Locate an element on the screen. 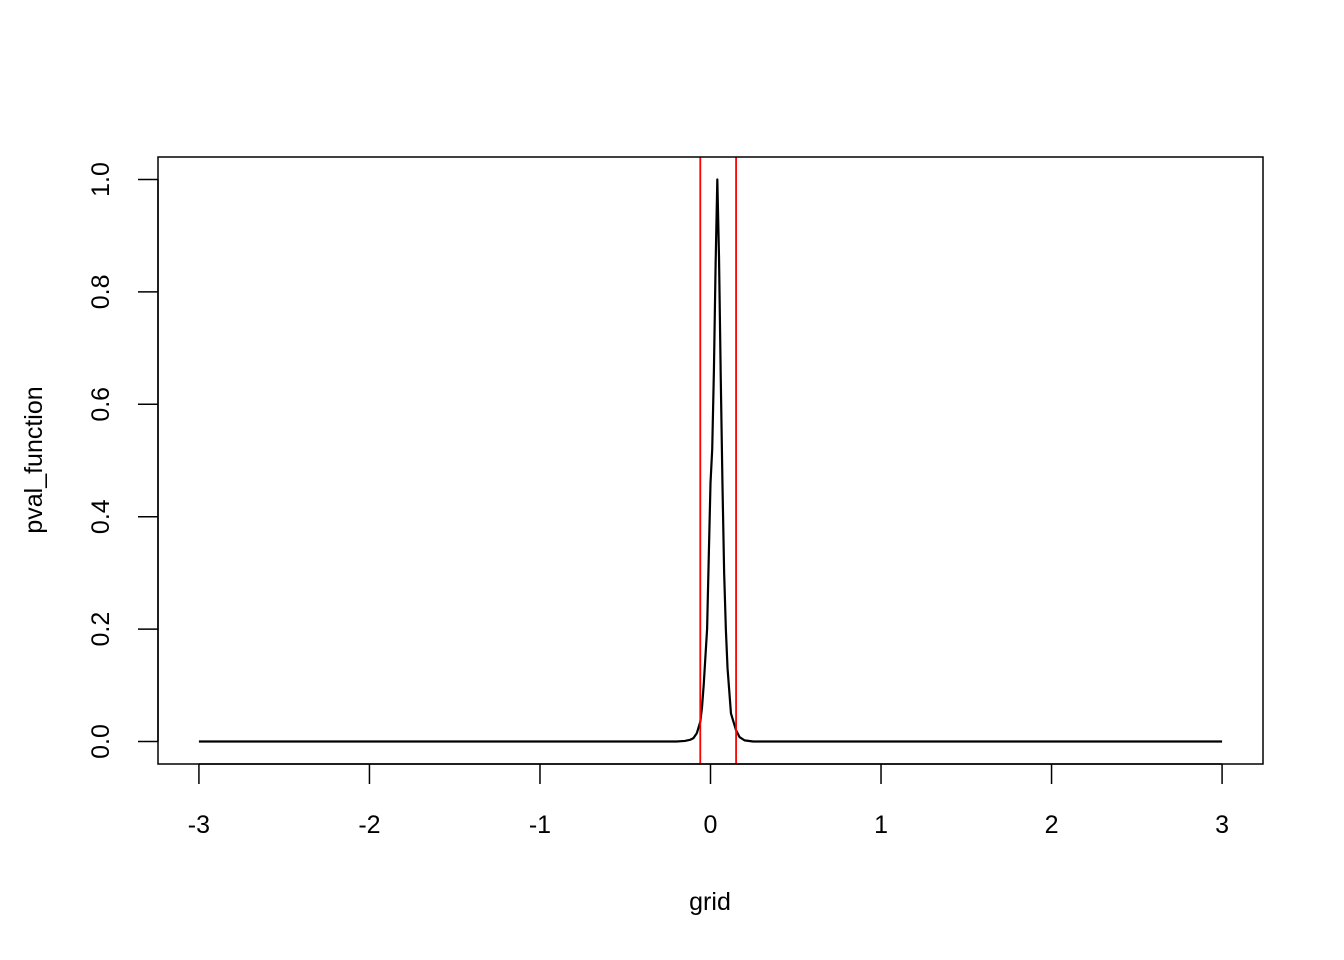  y-axis-title: pval_function is located at coordinates (34, 459).